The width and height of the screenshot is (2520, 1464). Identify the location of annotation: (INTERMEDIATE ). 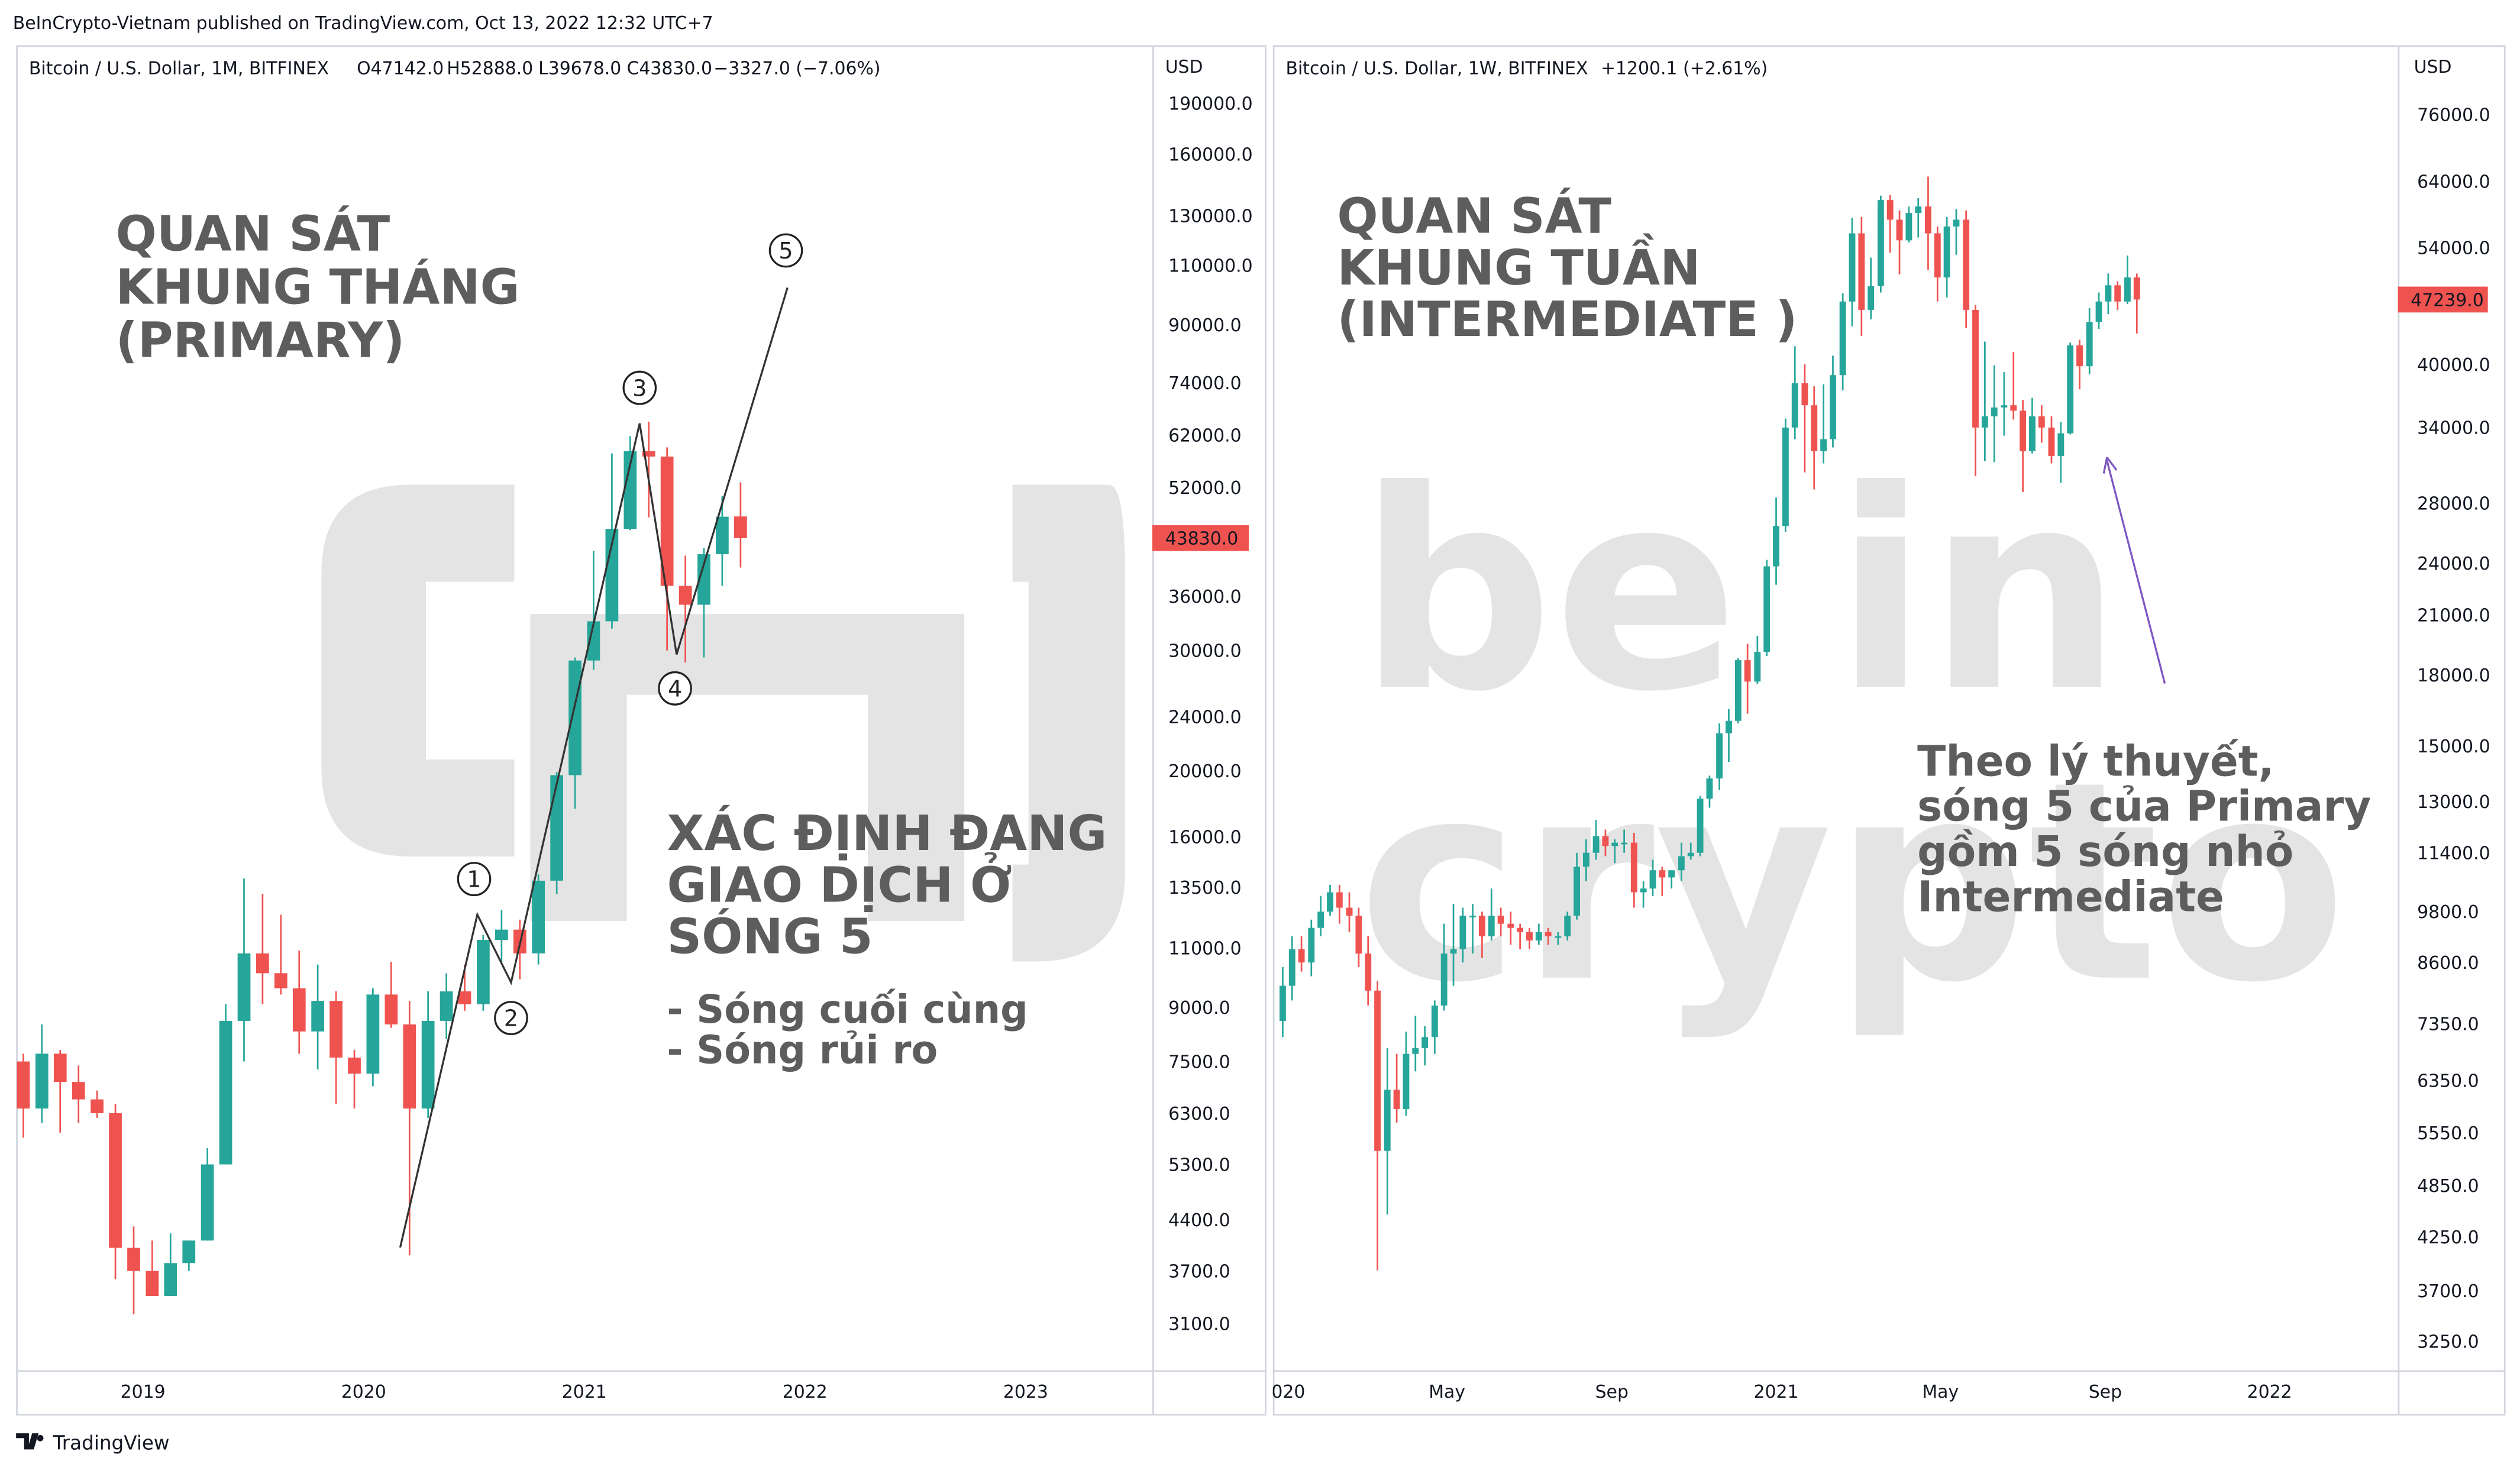
(1567, 320).